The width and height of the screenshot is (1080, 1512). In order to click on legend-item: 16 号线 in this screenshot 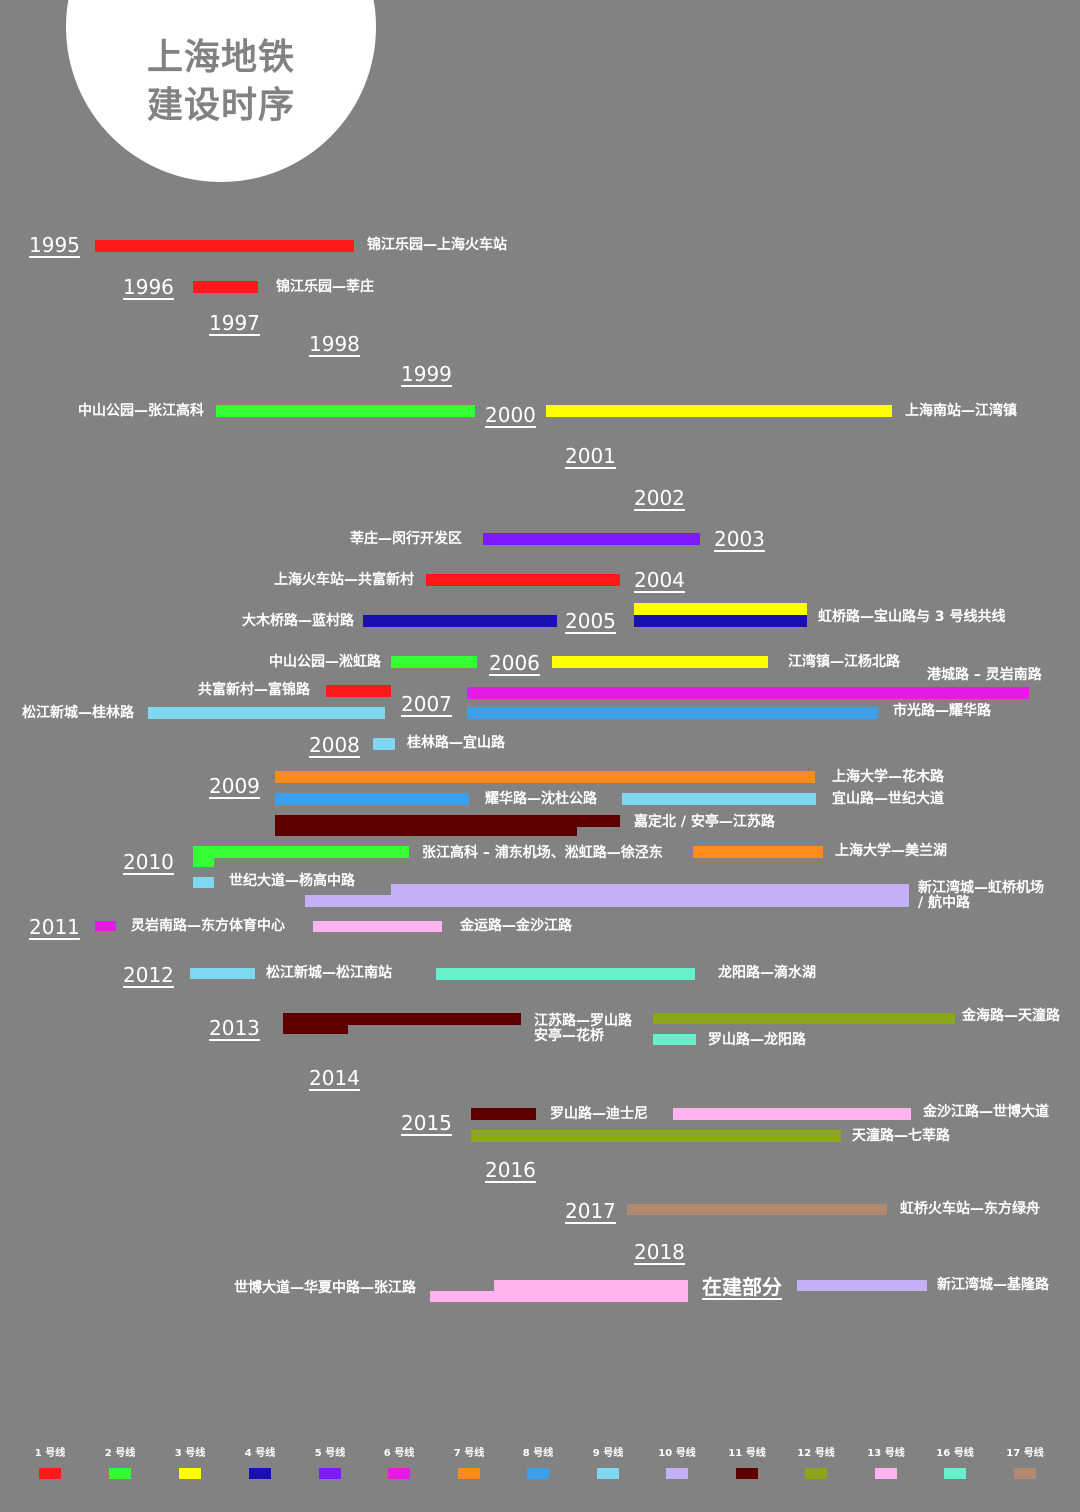, I will do `click(955, 1463)`.